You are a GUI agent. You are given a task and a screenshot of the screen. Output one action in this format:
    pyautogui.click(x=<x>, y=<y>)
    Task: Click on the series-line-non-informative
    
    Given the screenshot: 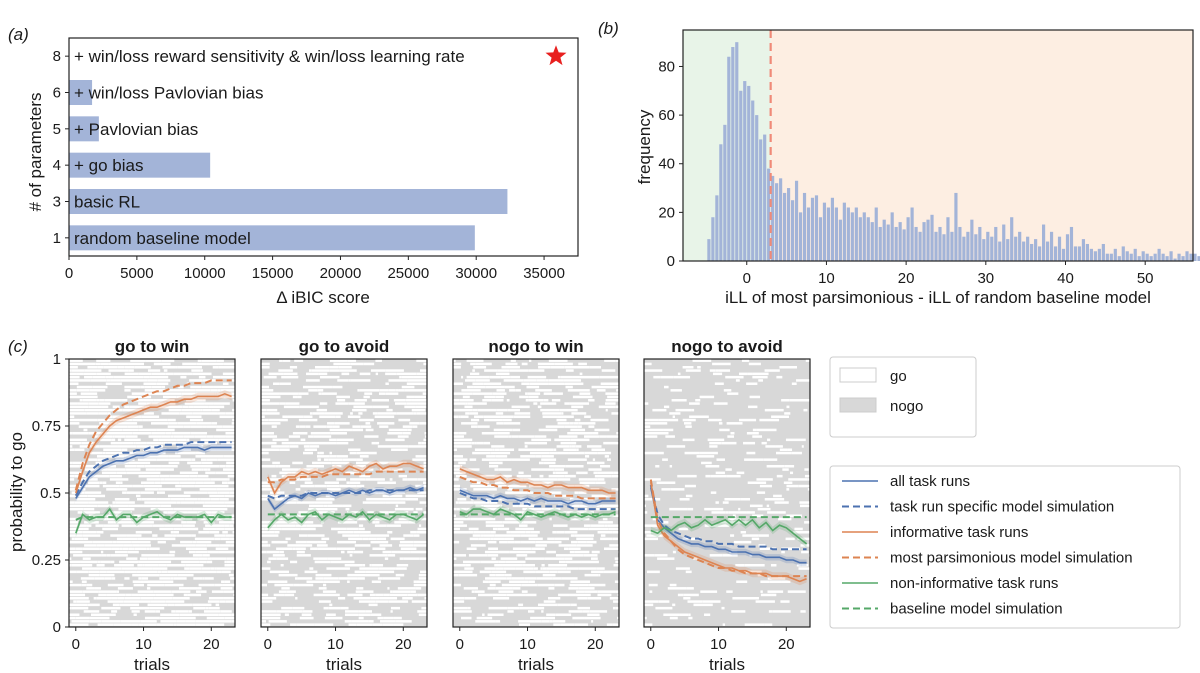 What is the action you would take?
    pyautogui.click(x=537, y=514)
    